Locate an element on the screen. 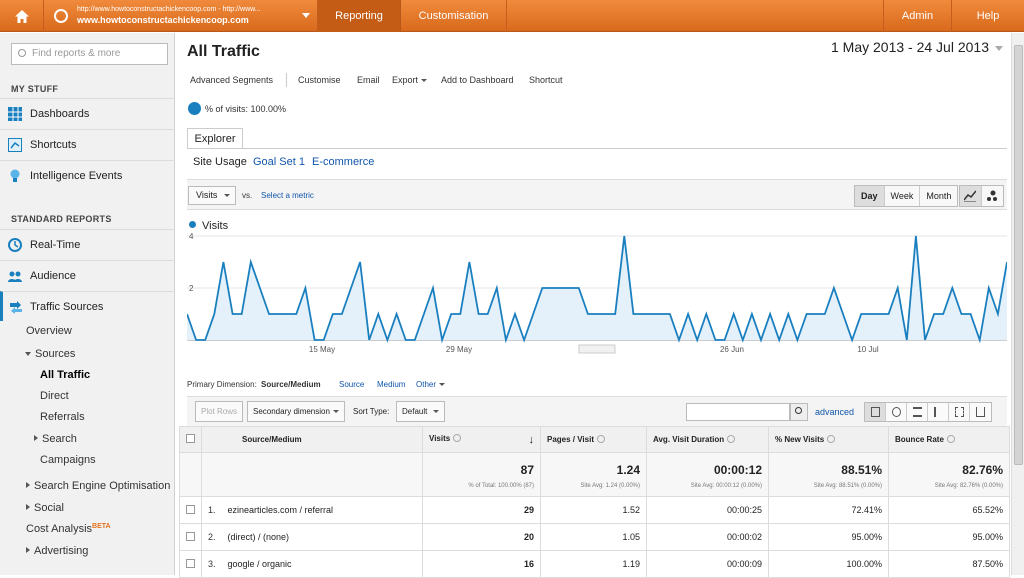 This screenshot has width=1024, height=578. page-scrollbar is located at coordinates (1017, 304).